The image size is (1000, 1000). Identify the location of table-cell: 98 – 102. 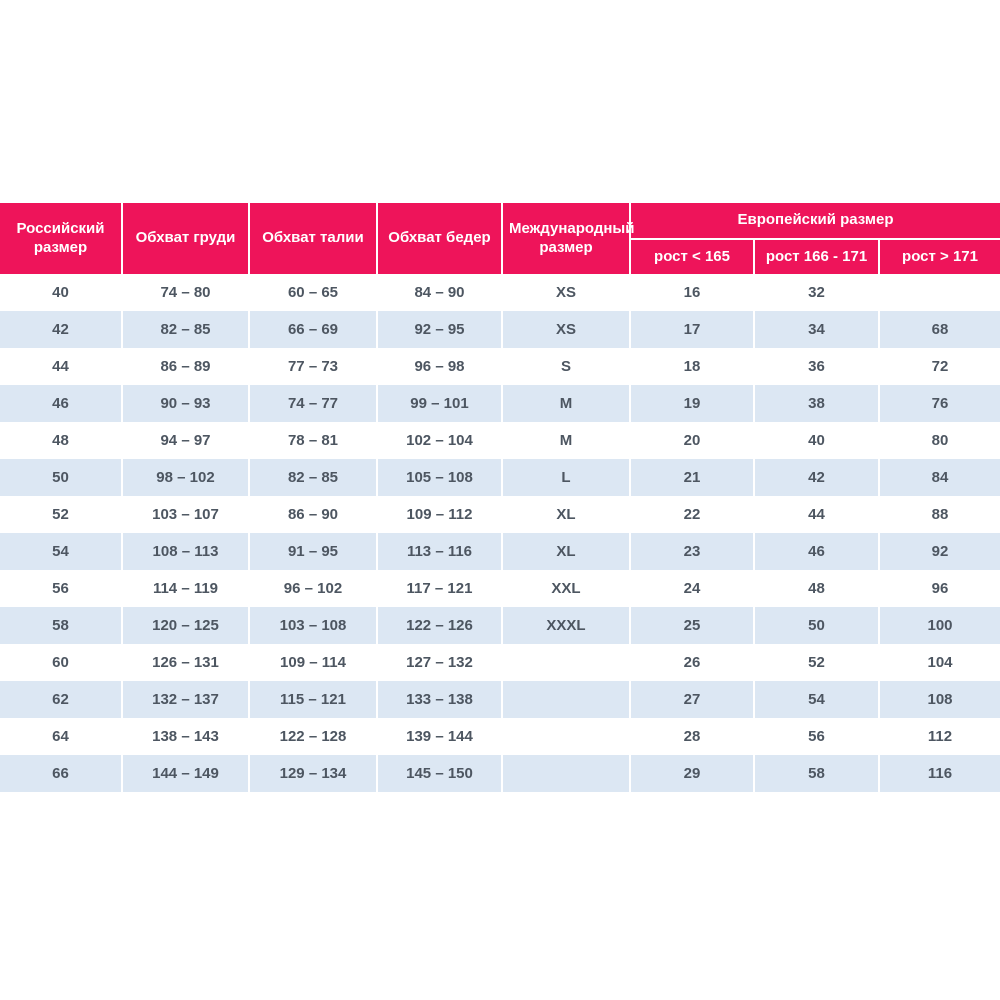
(185, 477).